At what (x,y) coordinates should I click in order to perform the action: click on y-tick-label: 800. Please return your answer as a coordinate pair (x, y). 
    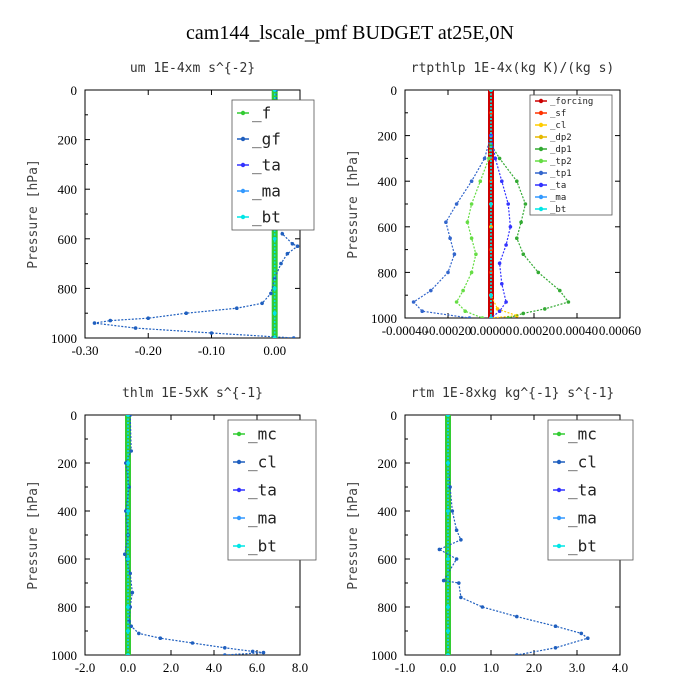
    Looking at the image, I should click on (68, 288).